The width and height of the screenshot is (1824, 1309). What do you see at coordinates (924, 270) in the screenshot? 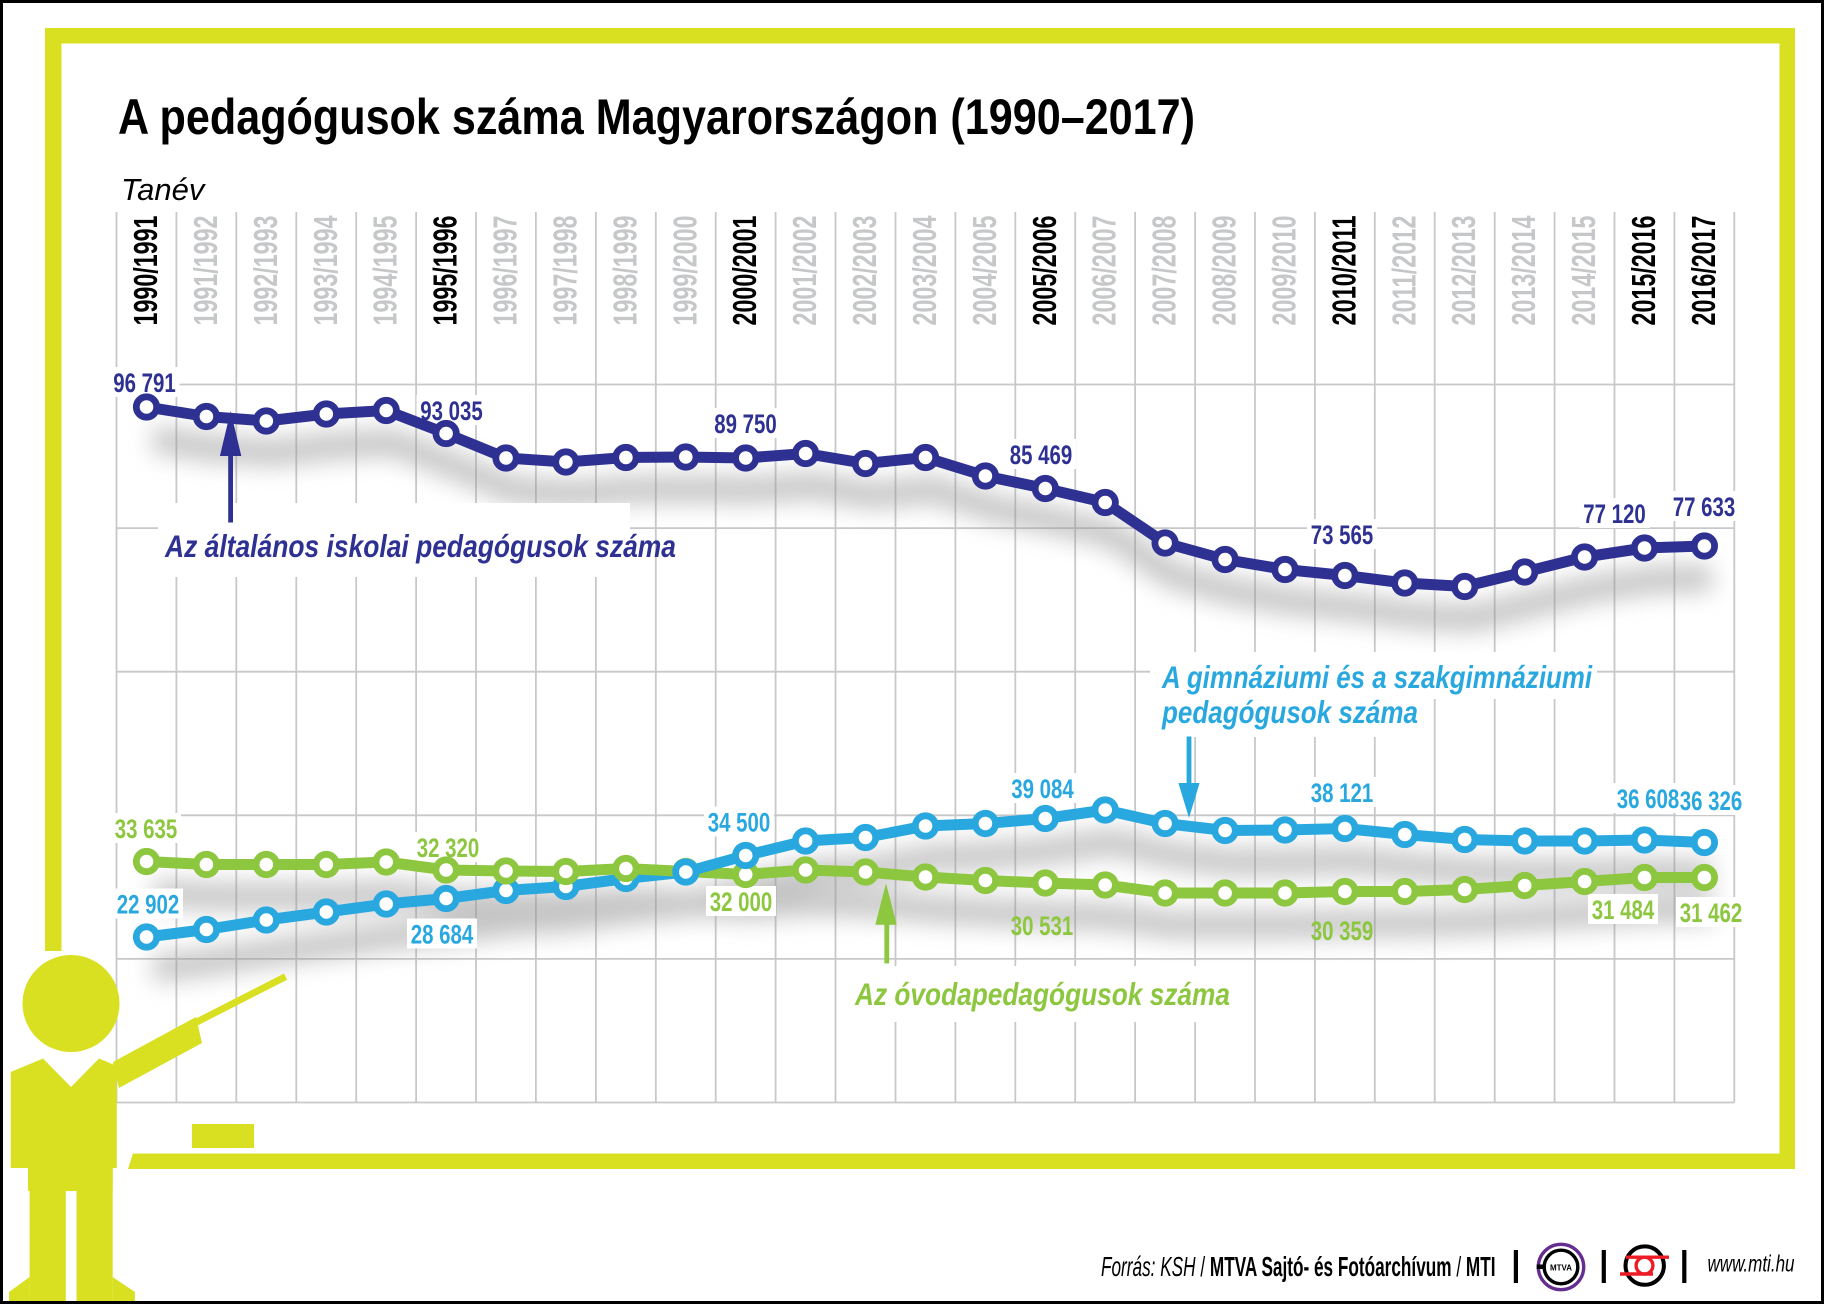
I see `svg-text: 2003/2004` at bounding box center [924, 270].